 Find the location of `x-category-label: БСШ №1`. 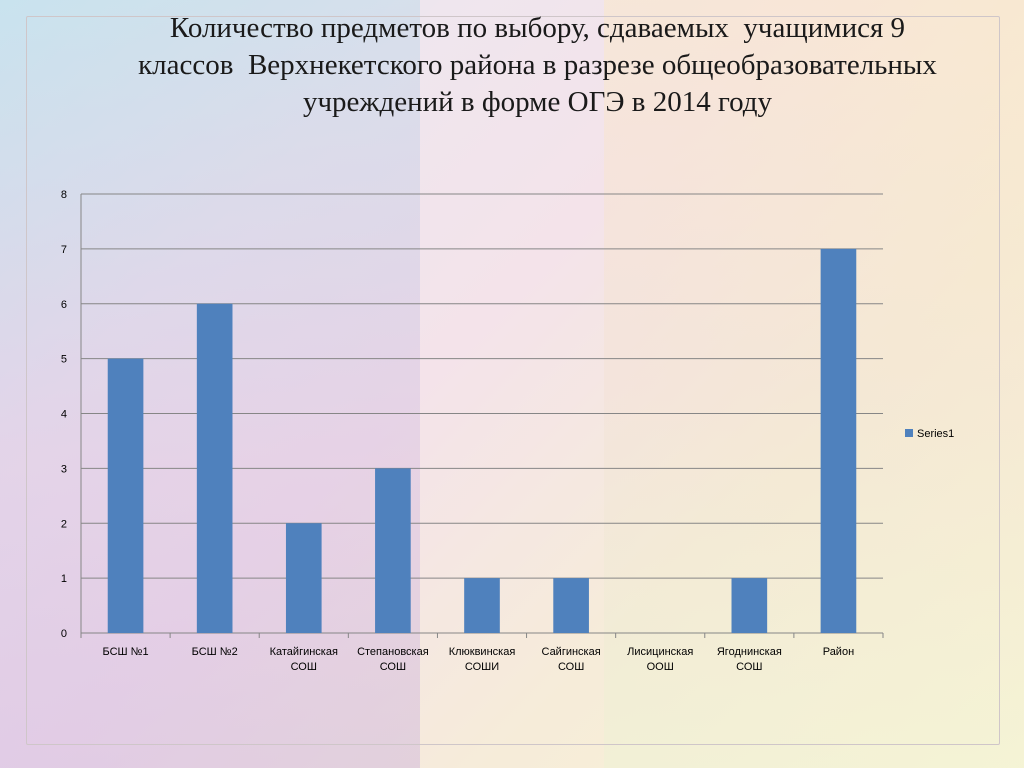

x-category-label: БСШ №1 is located at coordinates (126, 652).